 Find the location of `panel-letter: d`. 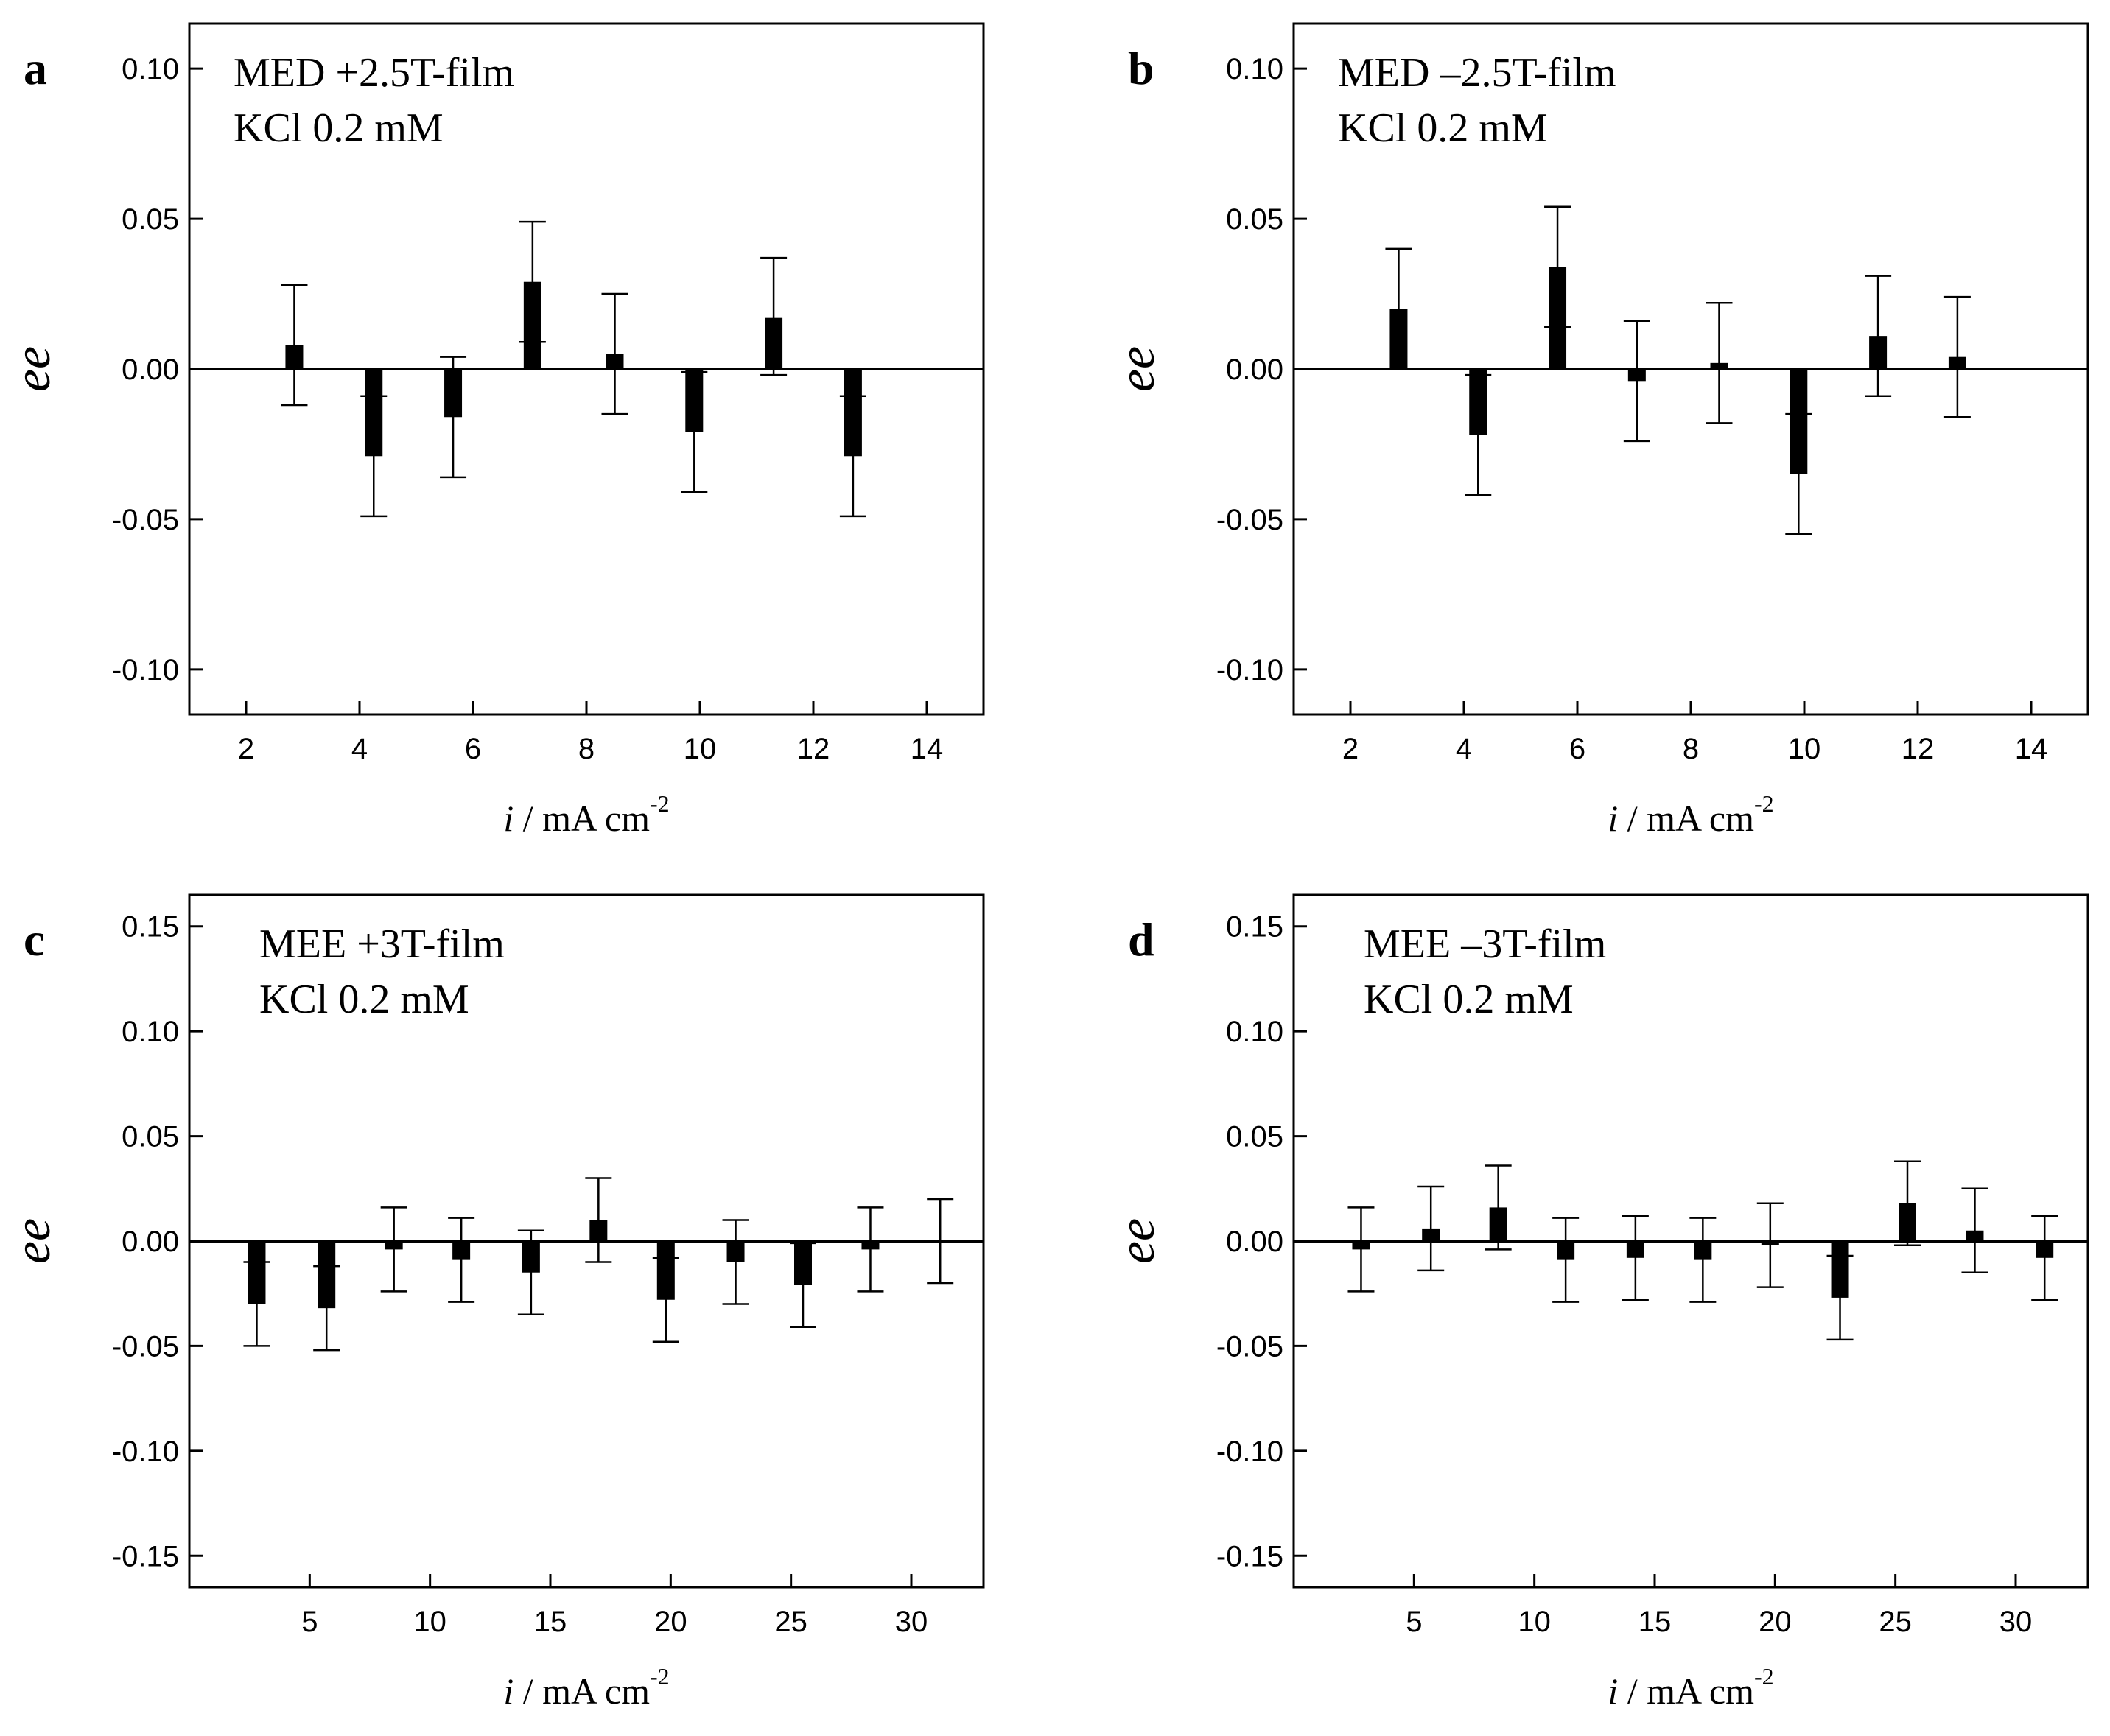

panel-letter: d is located at coordinates (1141, 939).